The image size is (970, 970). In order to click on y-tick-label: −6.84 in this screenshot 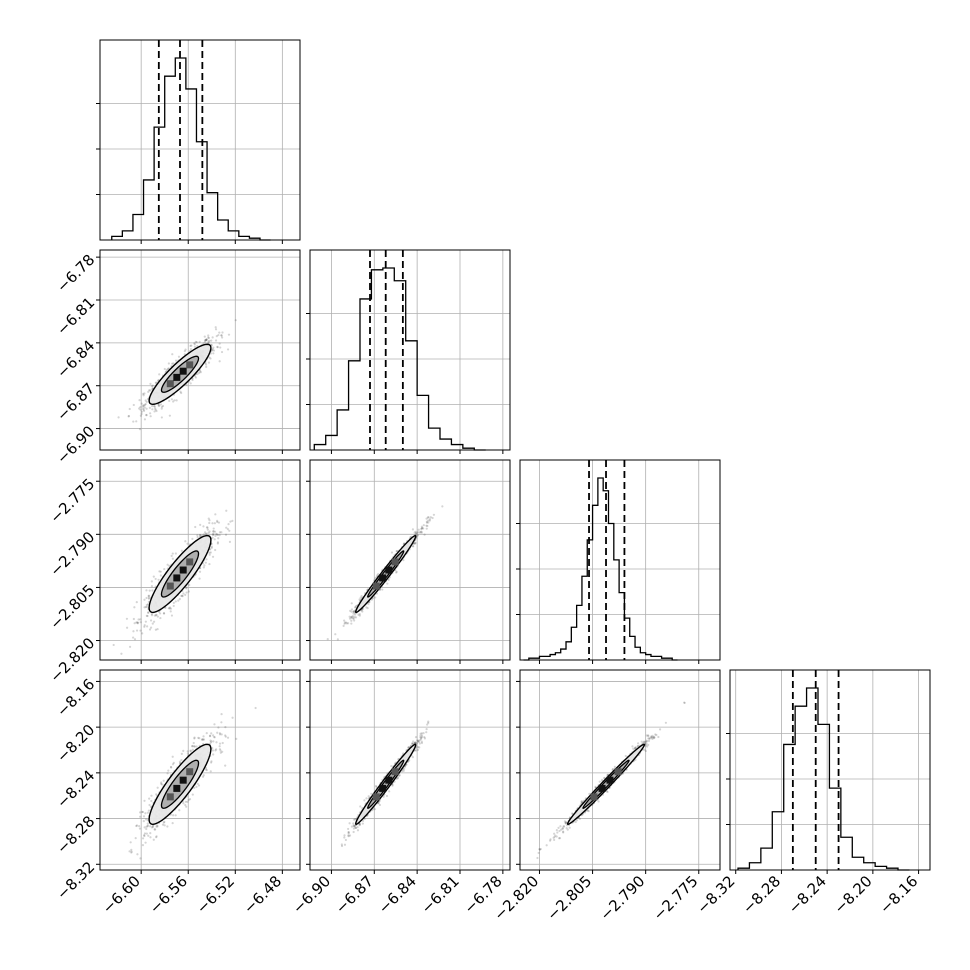, I will do `click(75, 358)`.